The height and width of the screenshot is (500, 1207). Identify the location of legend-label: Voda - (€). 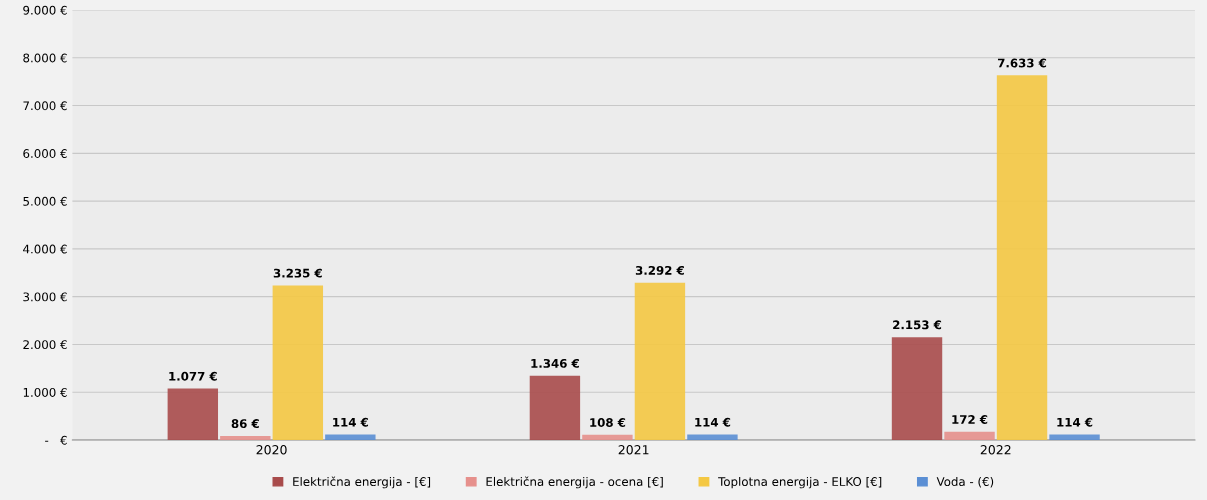
(965, 482).